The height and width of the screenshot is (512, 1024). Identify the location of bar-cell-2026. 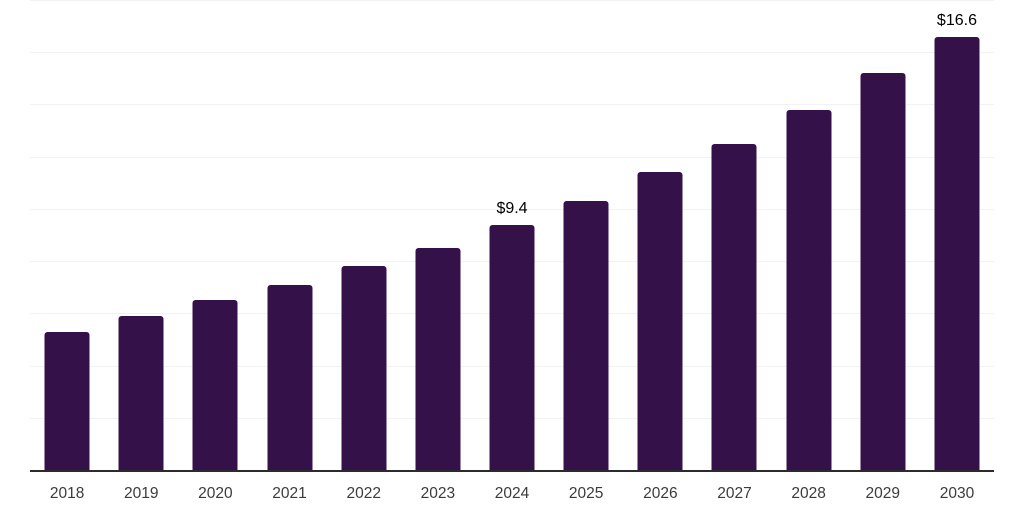
(660, 235).